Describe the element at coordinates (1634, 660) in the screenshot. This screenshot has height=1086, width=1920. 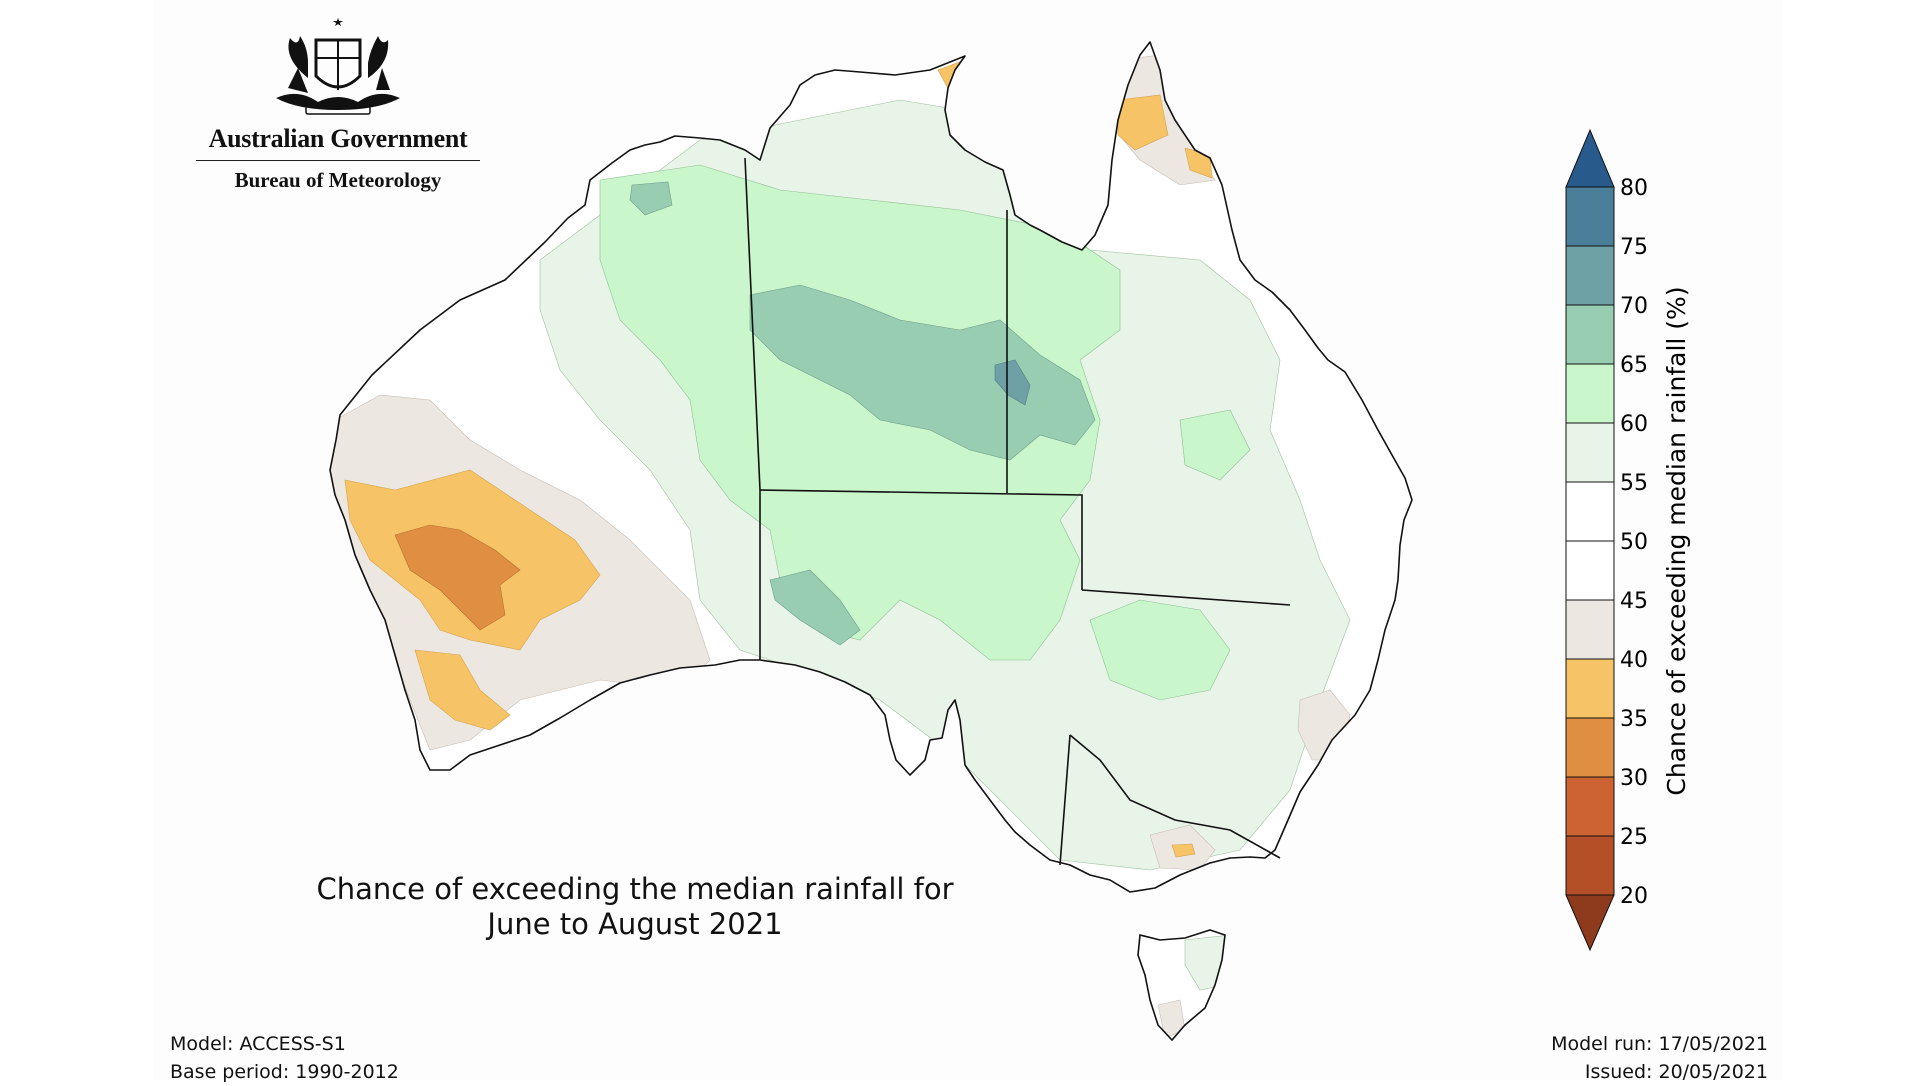
I see `colorbar-tick: 40` at that location.